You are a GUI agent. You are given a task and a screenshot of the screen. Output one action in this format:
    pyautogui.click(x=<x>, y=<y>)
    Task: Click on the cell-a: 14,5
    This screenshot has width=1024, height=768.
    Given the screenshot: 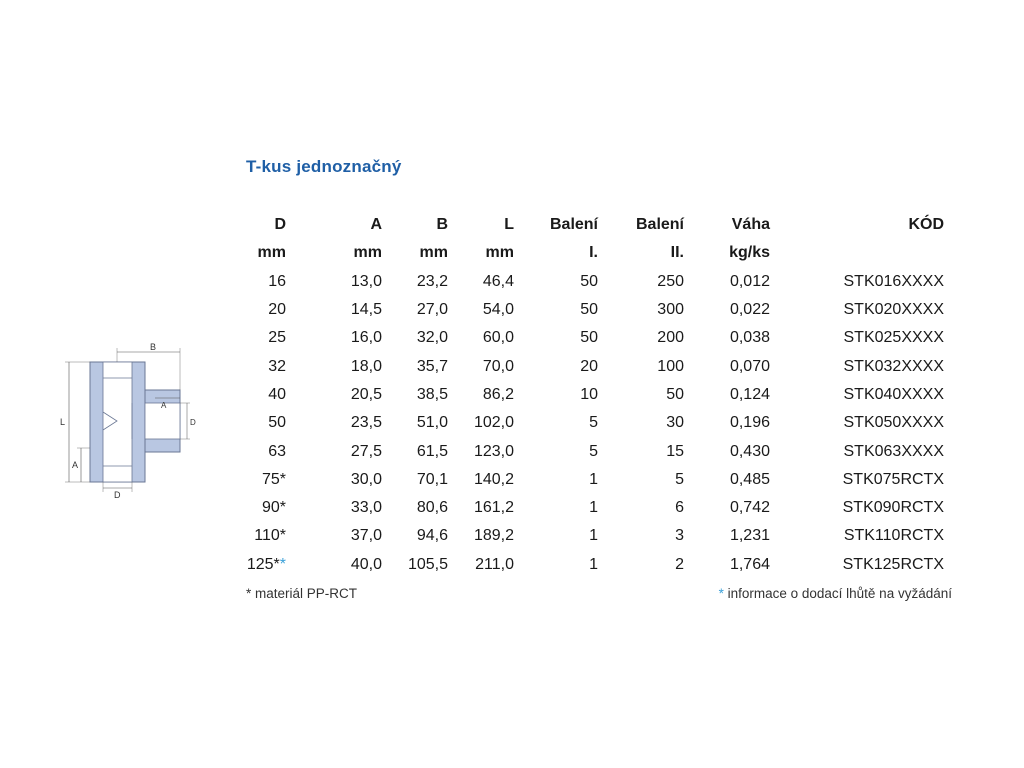 What is the action you would take?
    pyautogui.click(x=366, y=310)
    